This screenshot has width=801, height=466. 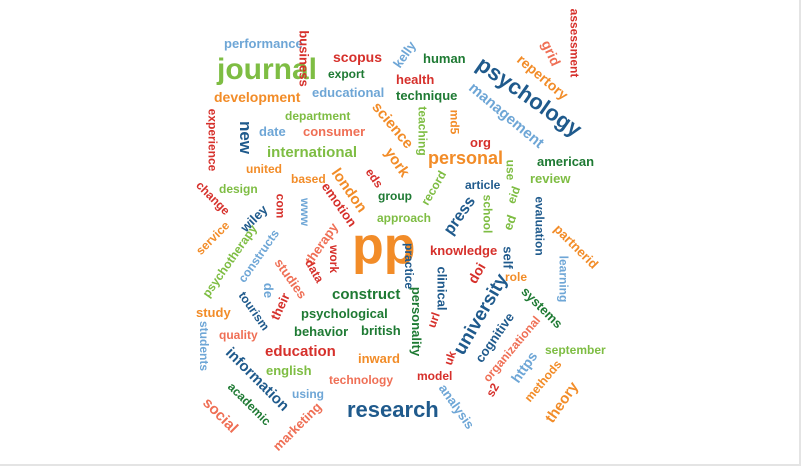 I want to click on word: students, so click(x=204, y=346).